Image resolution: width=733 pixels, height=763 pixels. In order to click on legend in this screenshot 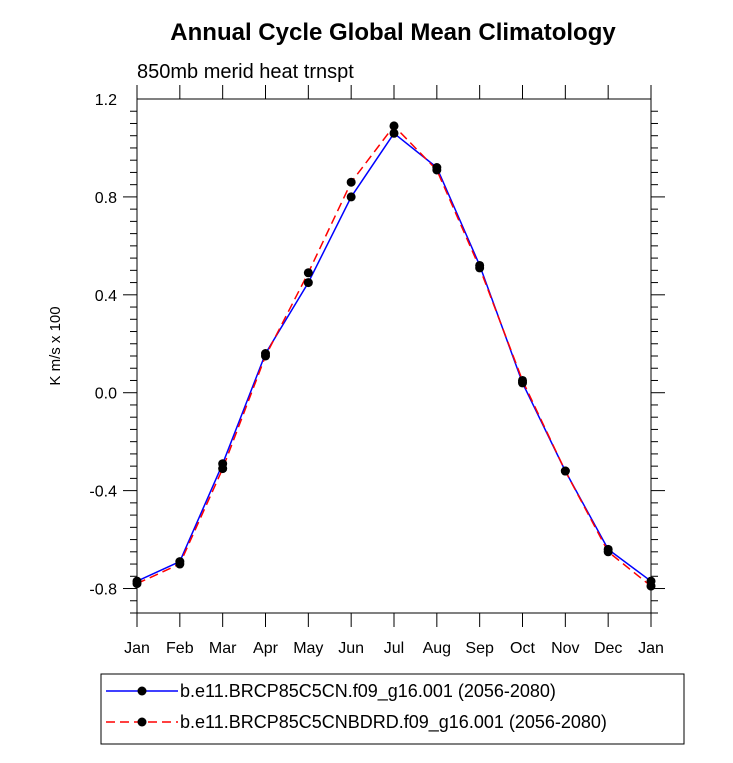, I will do `click(392, 709)`.